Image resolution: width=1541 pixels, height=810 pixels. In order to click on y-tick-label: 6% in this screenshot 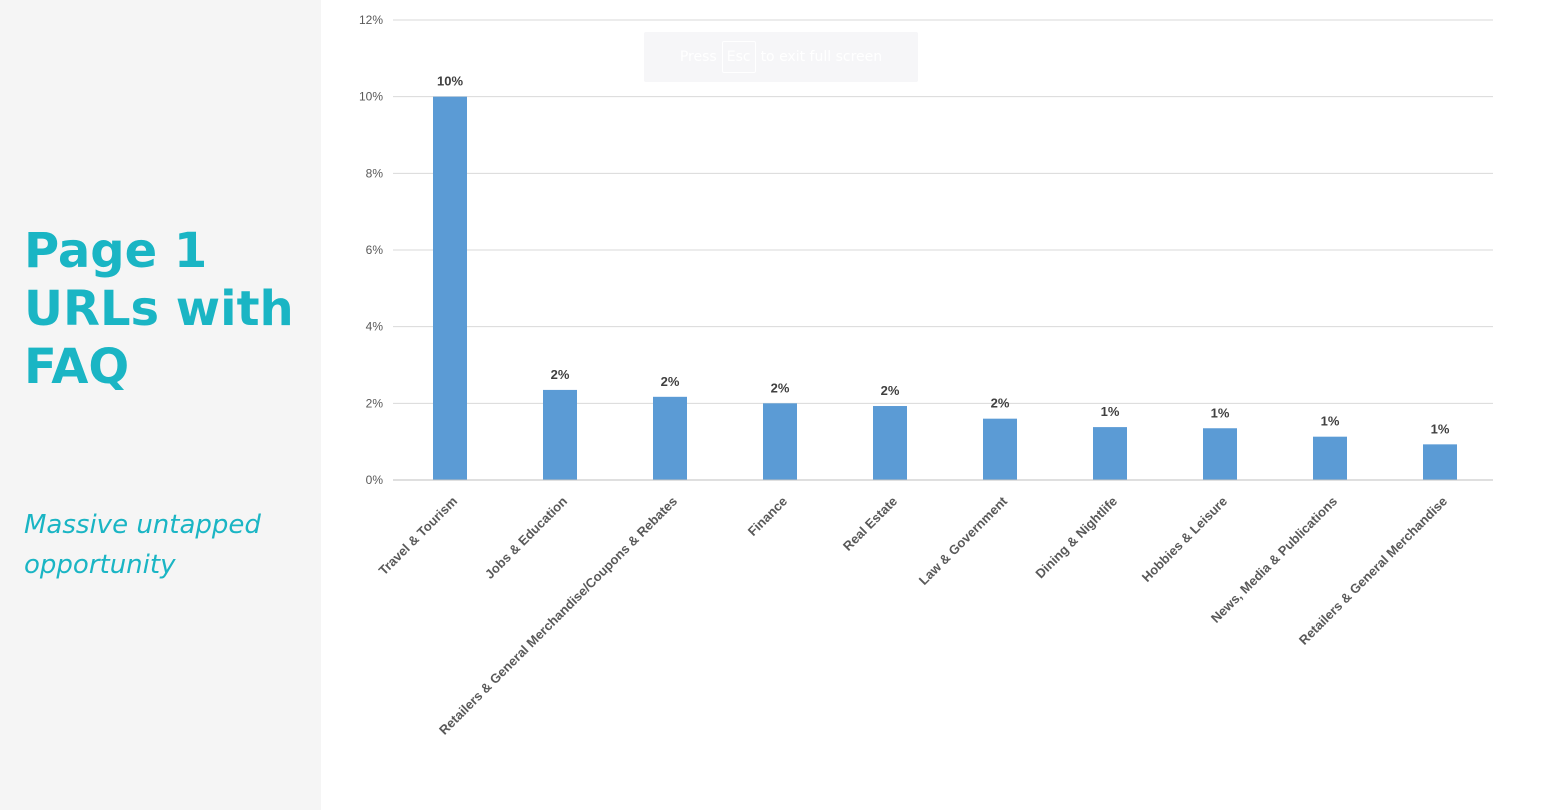, I will do `click(375, 250)`.